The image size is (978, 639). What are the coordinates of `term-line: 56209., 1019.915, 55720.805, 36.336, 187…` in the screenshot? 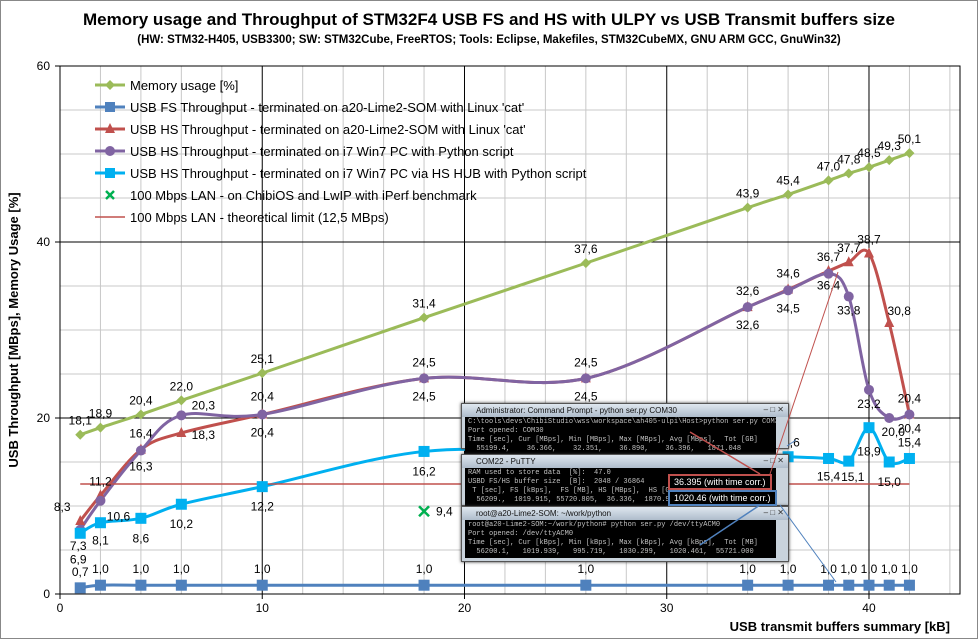 It's located at (573, 500).